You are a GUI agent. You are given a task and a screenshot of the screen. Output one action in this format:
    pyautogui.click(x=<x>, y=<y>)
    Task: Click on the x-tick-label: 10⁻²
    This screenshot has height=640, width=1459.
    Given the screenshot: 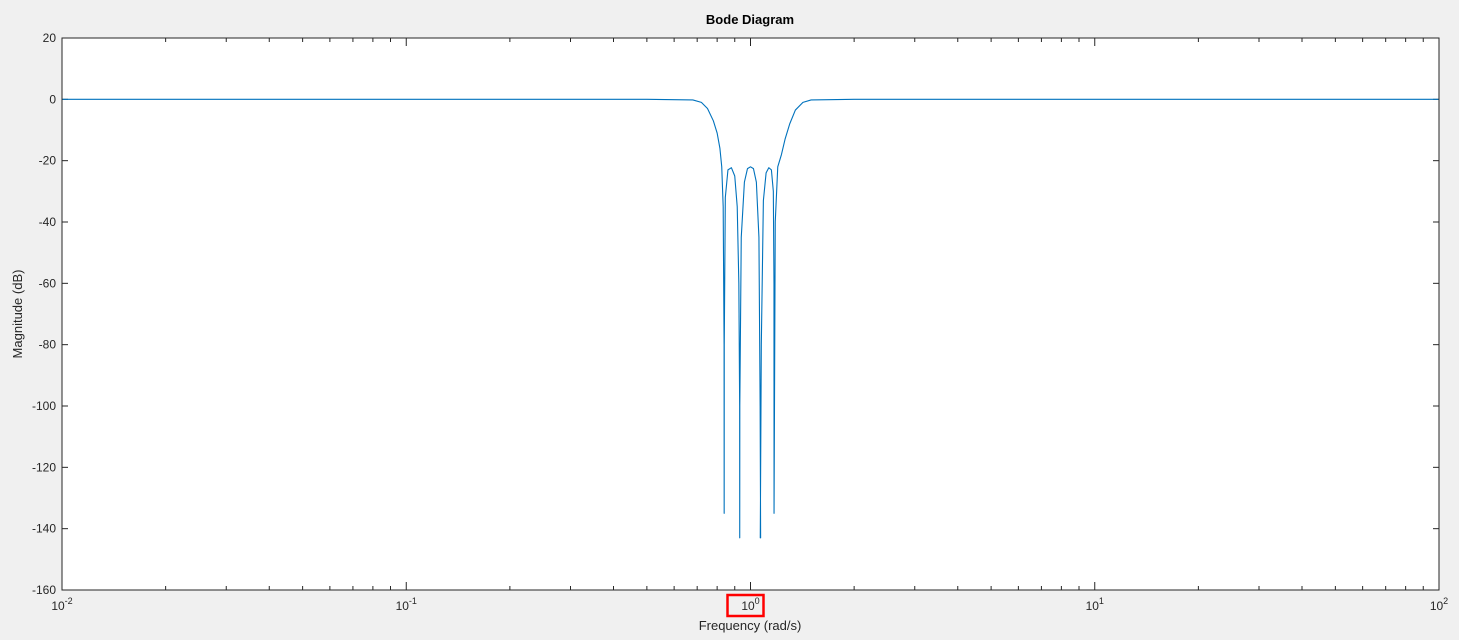 What is the action you would take?
    pyautogui.click(x=61, y=604)
    